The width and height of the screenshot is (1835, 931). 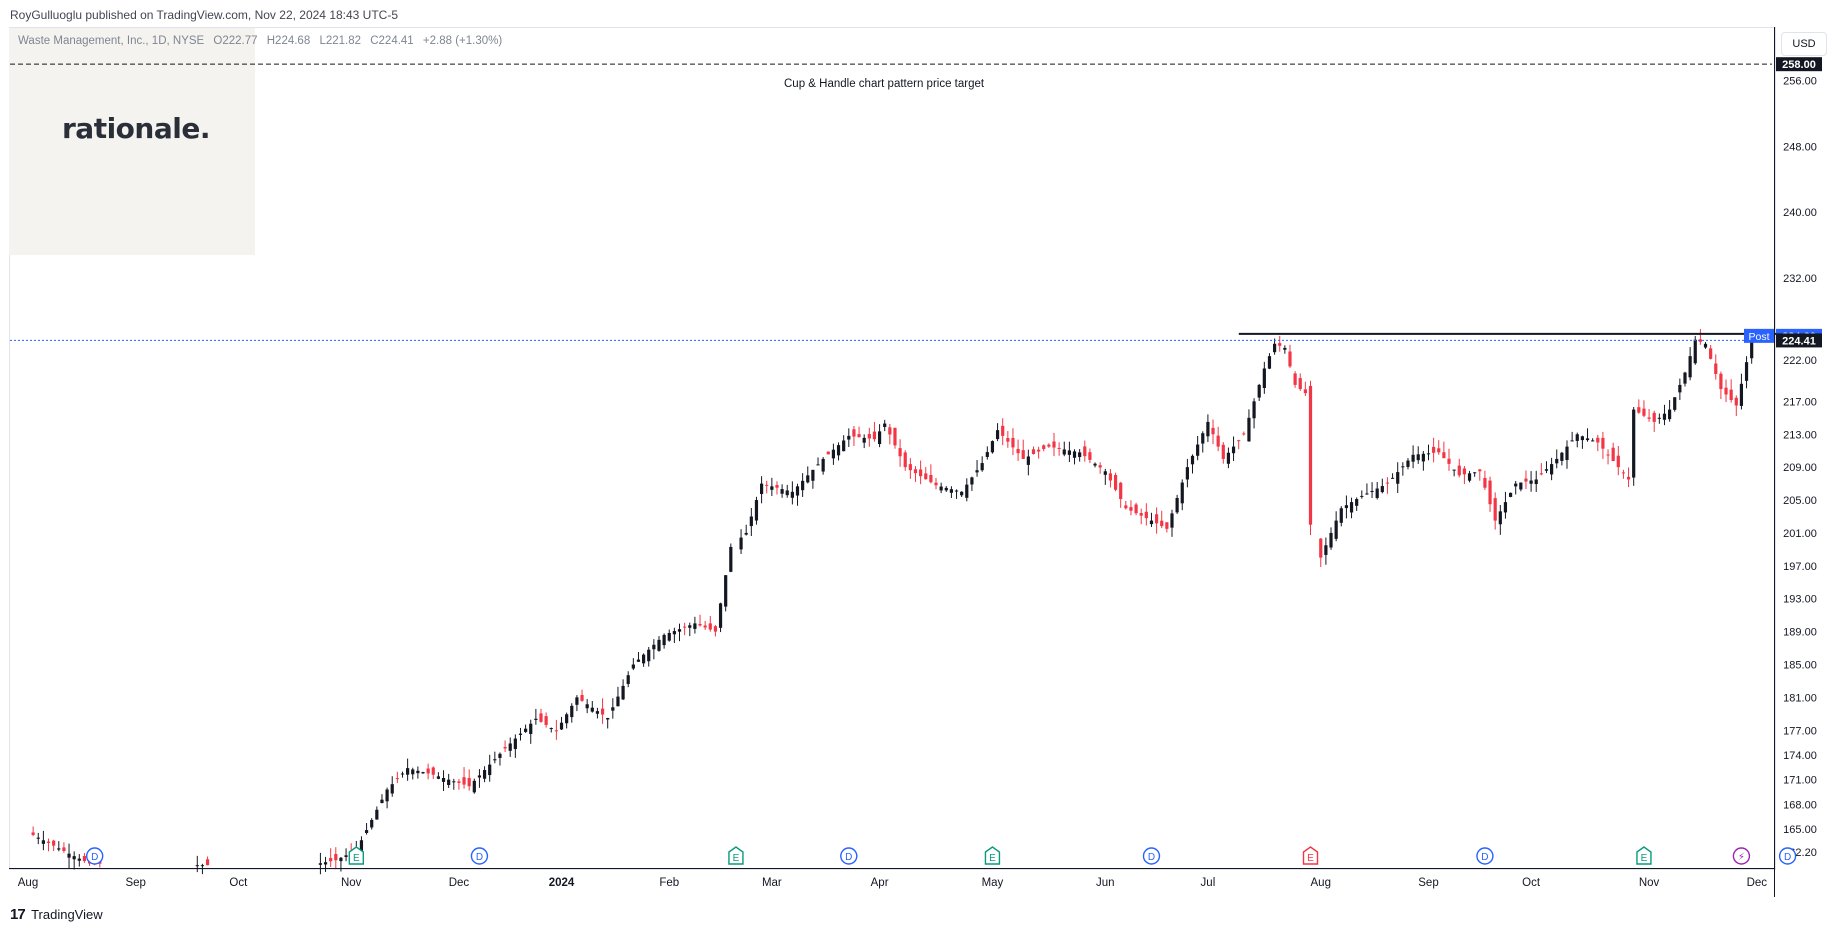 I want to click on last-price-tag: 224.41, so click(x=1799, y=341).